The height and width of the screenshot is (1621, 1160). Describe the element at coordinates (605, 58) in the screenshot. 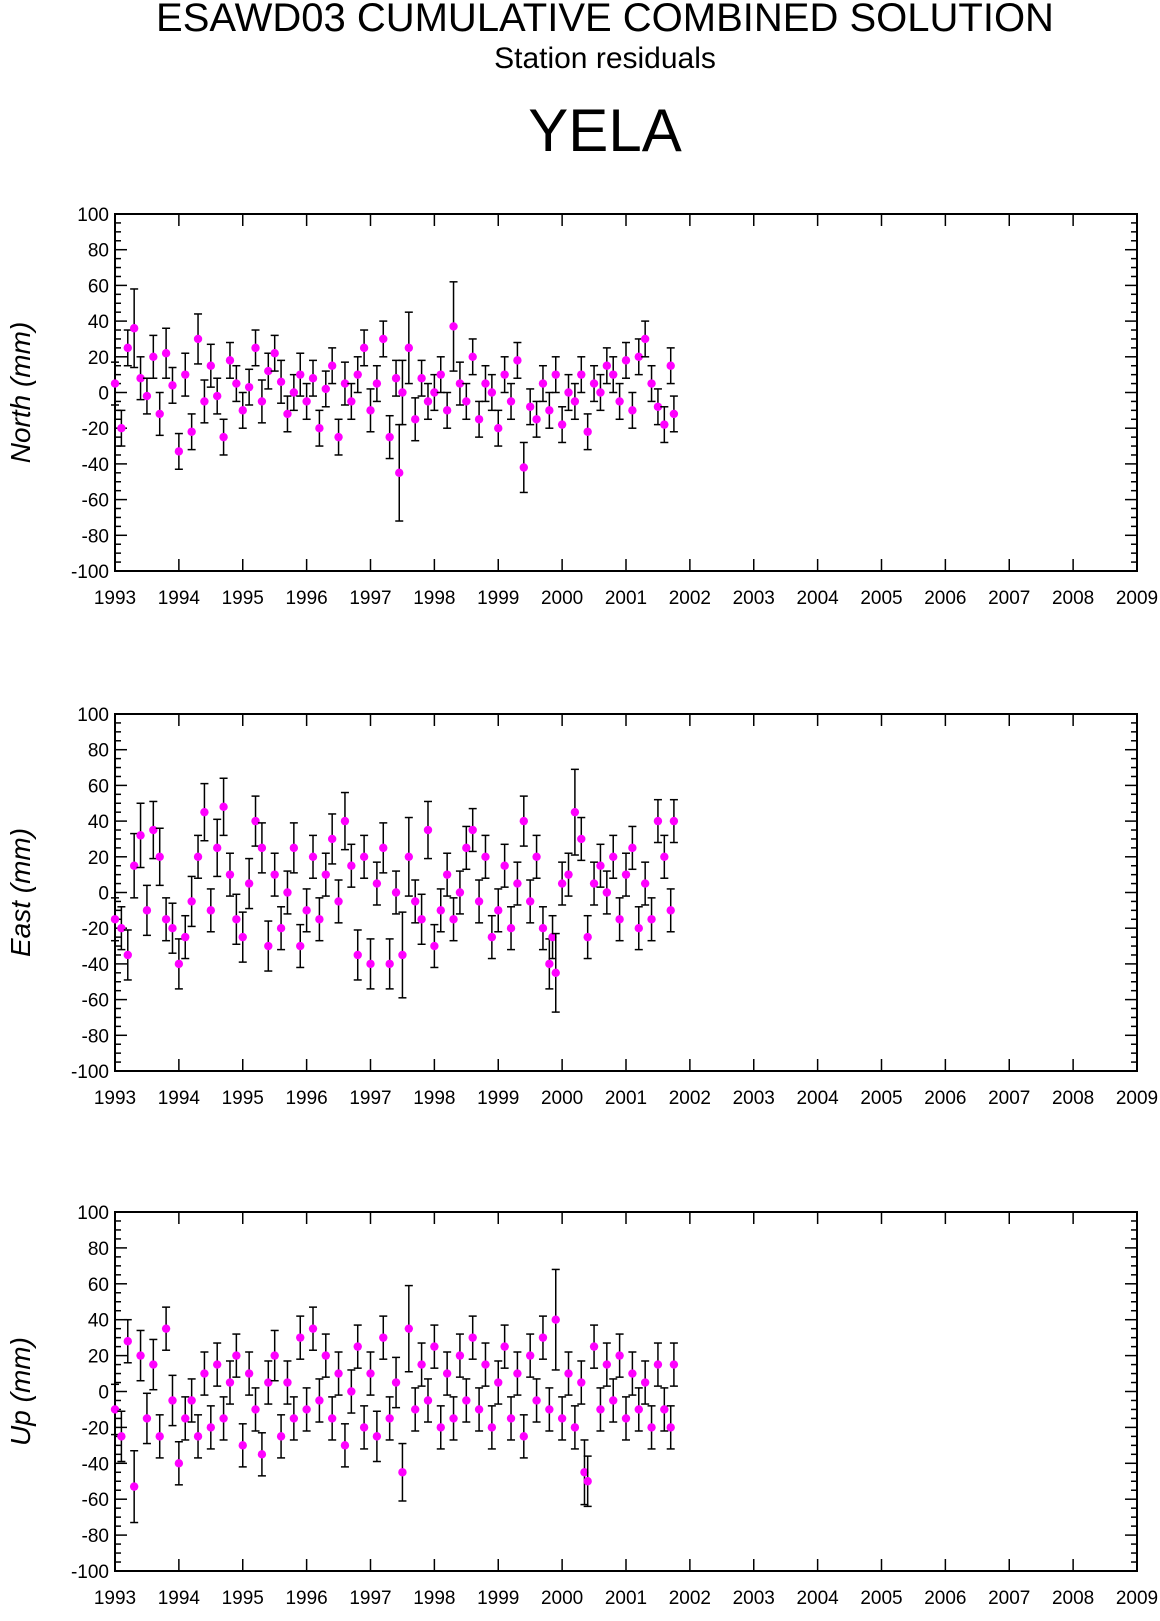

I see `chart-subtitle: Station residuals` at that location.